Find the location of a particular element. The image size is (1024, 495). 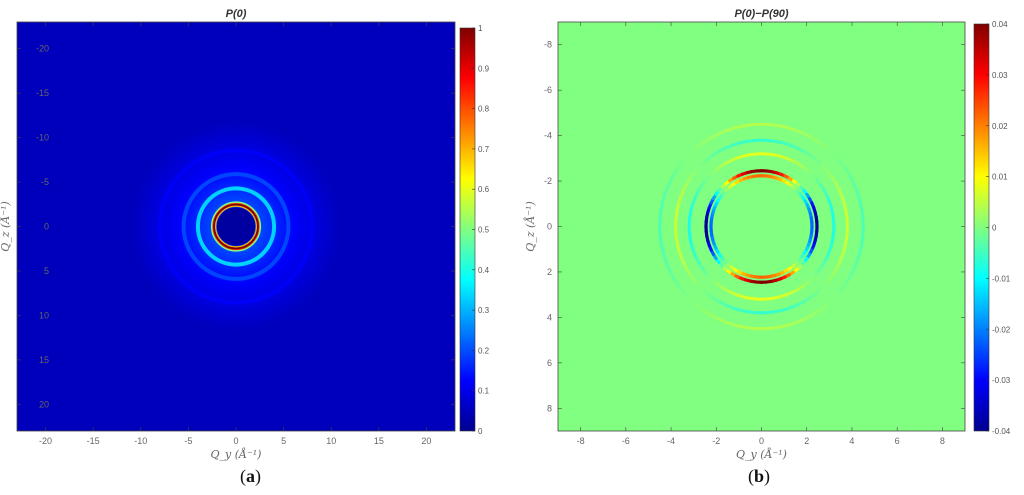

x-tick-label: -20 is located at coordinates (45, 441).